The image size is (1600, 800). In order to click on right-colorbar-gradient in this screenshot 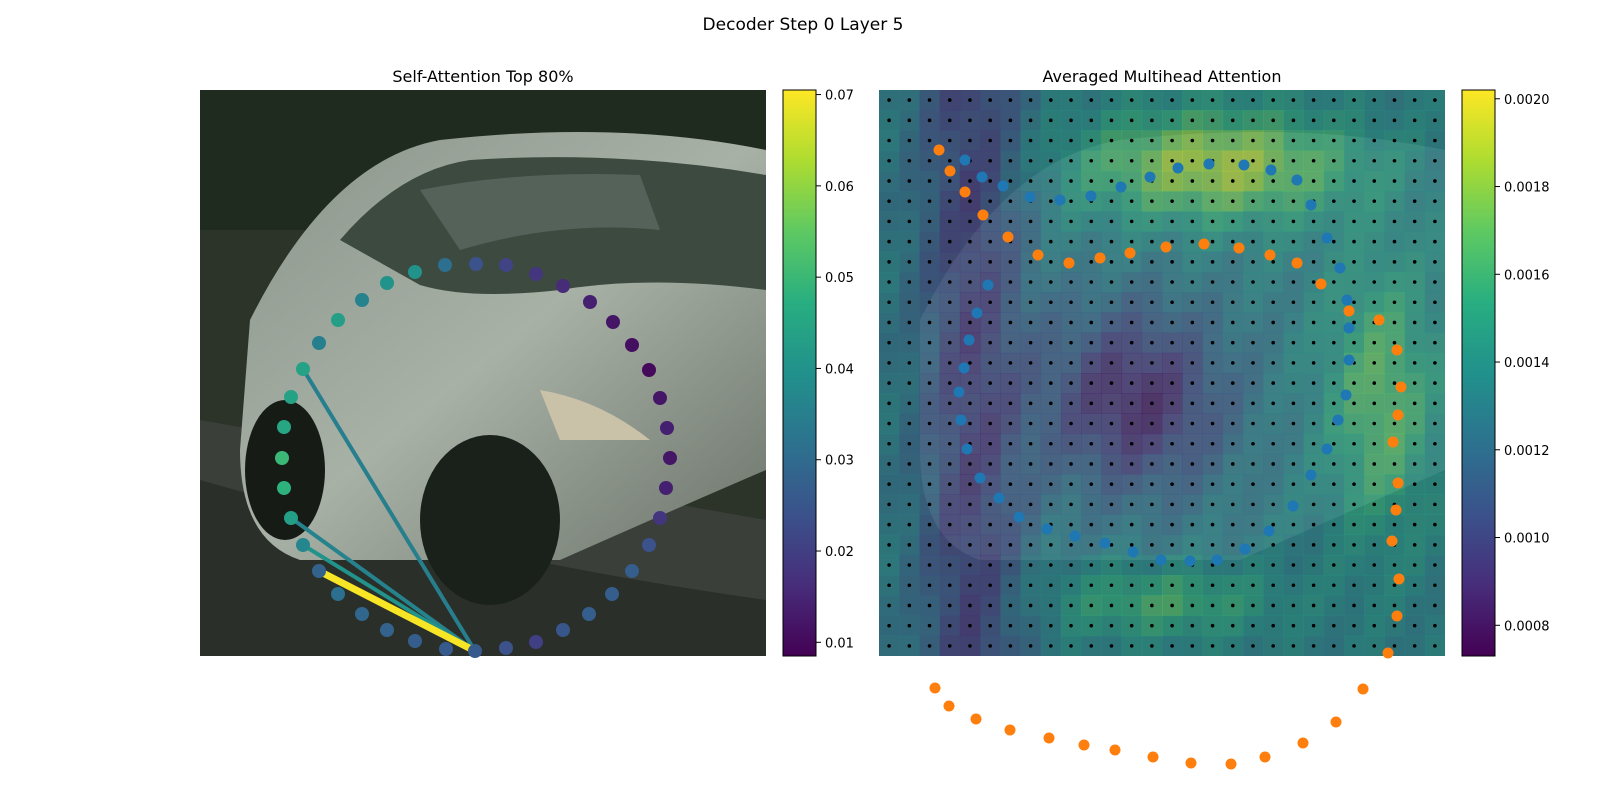, I will do `click(1478, 373)`.